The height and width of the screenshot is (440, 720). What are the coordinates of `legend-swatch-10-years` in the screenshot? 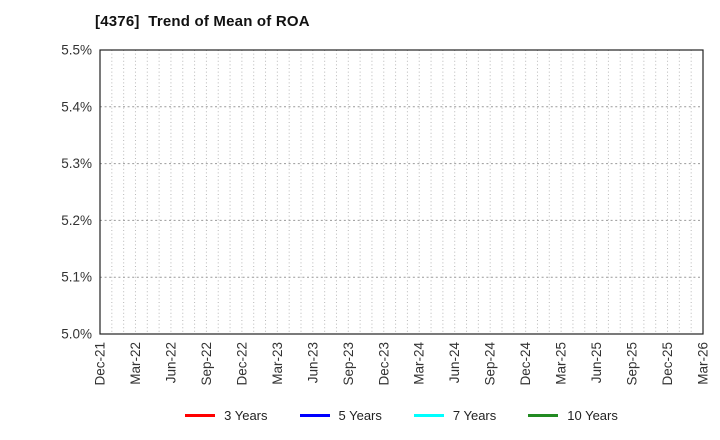 It's located at (543, 415).